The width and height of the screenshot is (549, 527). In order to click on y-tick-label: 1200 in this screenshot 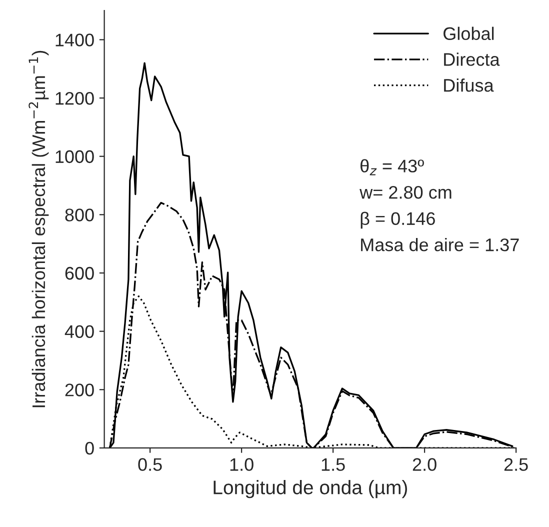, I will do `click(75, 98)`.